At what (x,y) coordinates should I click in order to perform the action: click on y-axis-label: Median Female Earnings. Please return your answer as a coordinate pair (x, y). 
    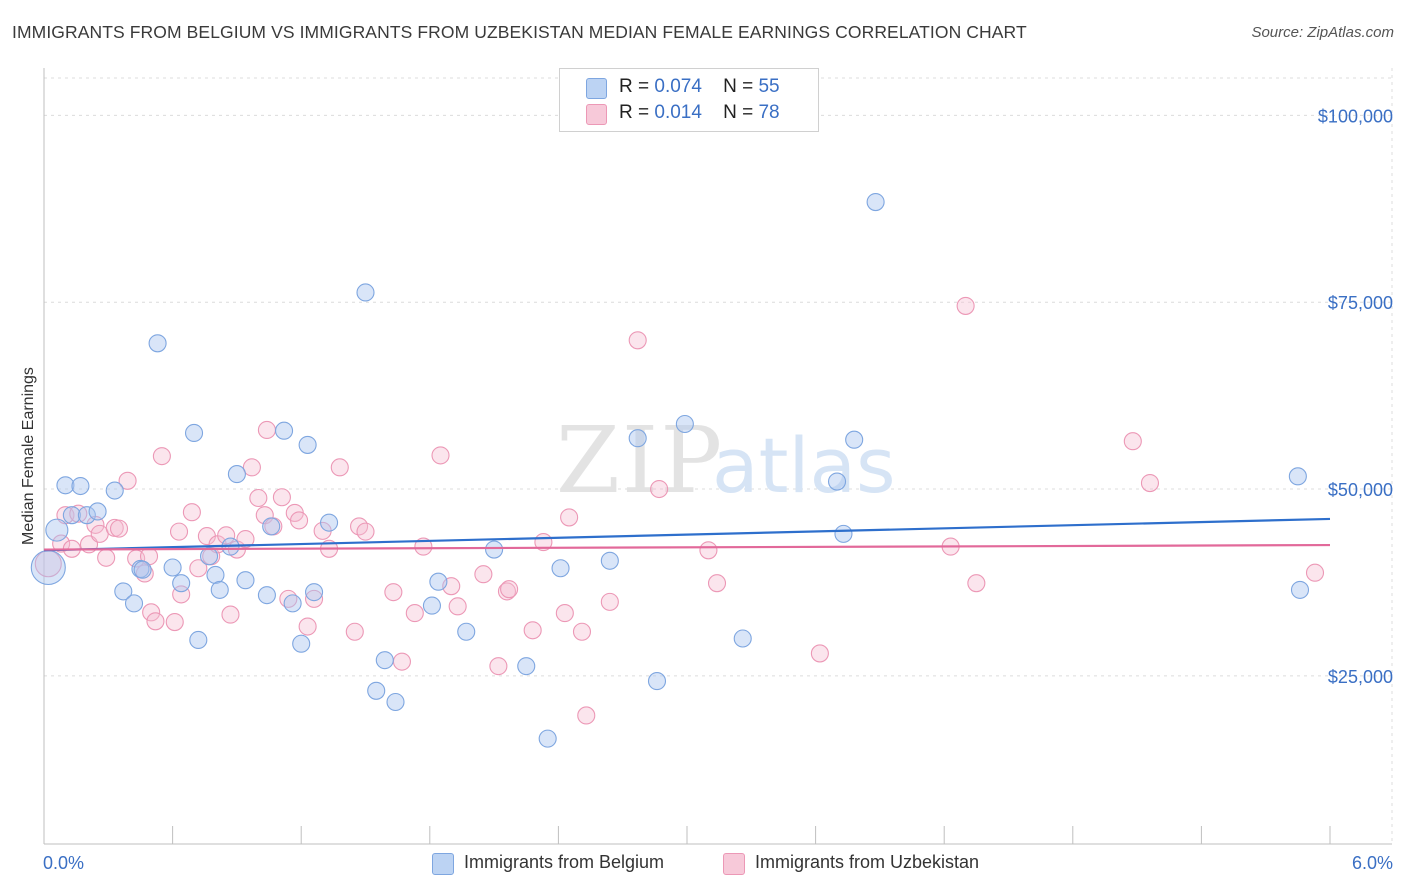
    Looking at the image, I should click on (28, 456).